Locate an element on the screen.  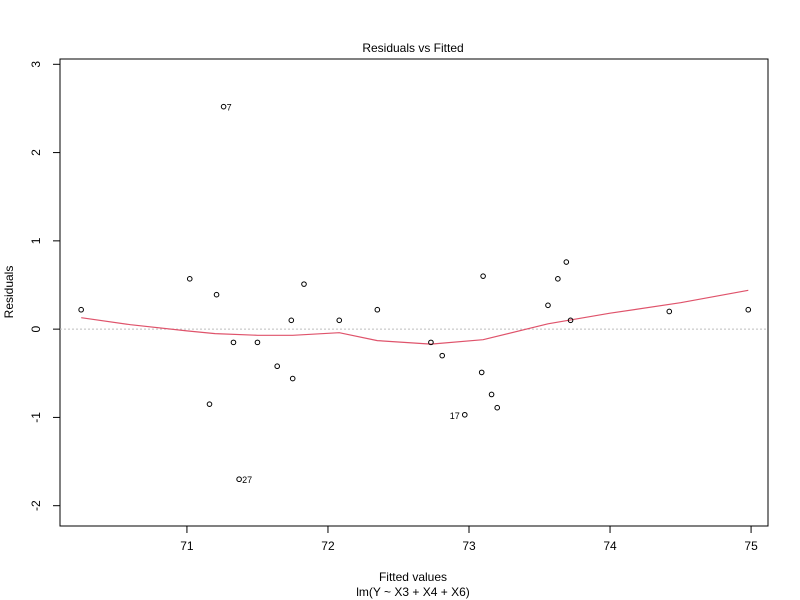
x-tick-label: 73 is located at coordinates (469, 546).